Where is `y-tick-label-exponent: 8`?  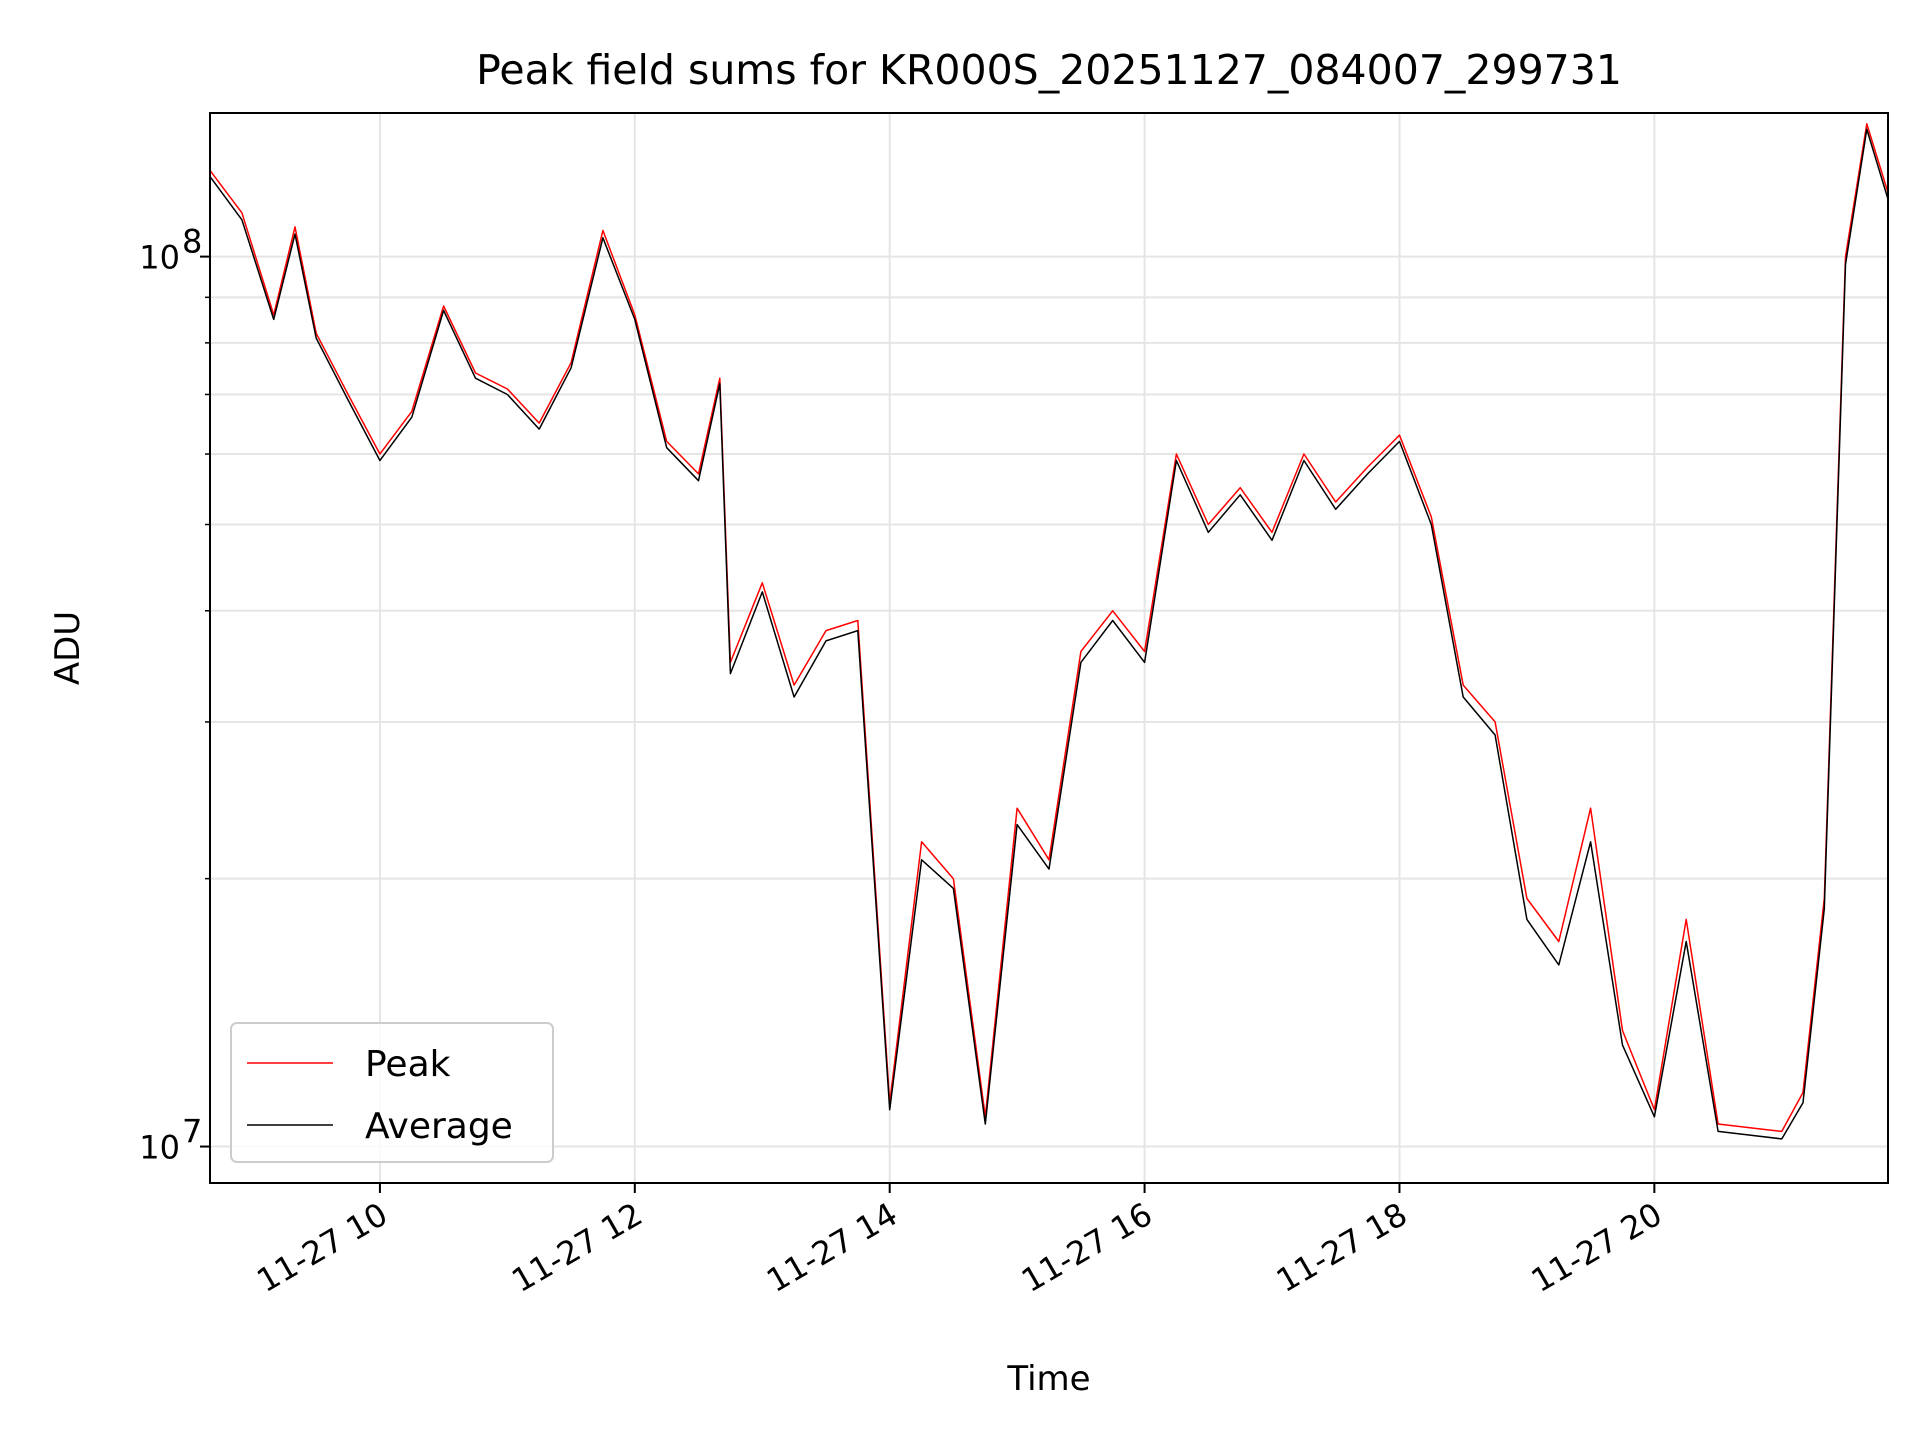
y-tick-label-exponent: 8 is located at coordinates (192, 242).